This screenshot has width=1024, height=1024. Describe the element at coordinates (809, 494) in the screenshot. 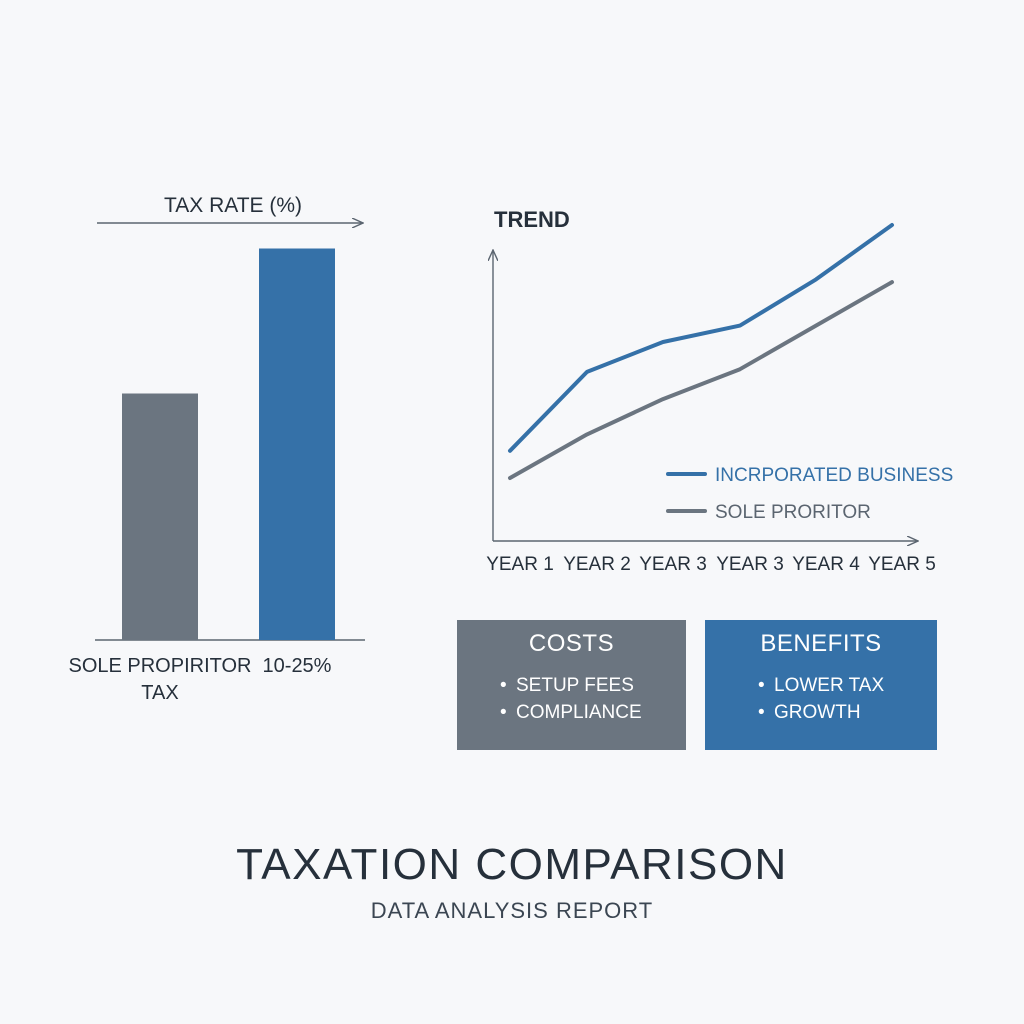

I see `legend: INCRPORATED BUSINESS SOLE PRORITOR` at that location.